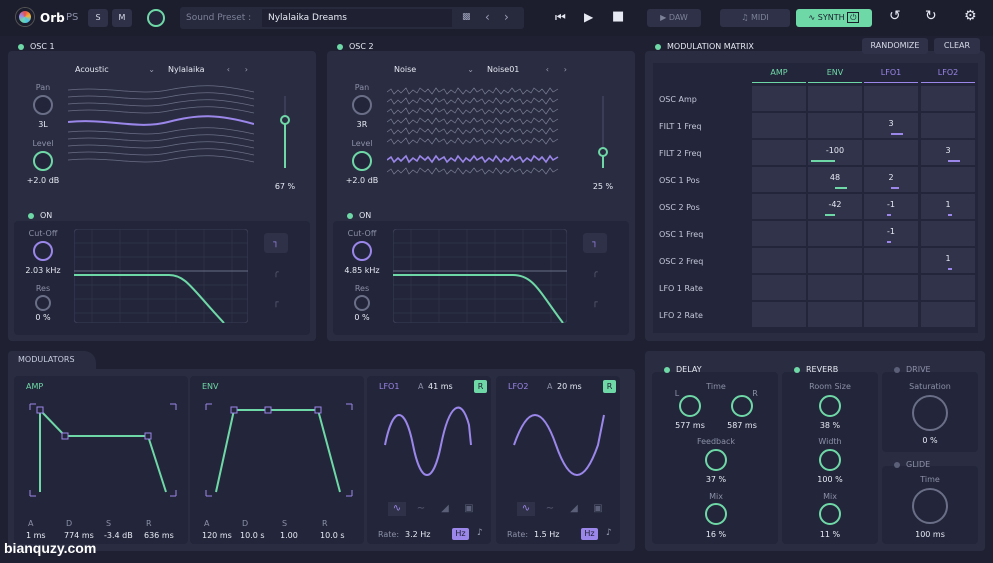  I want to click on lfo1-shape-triangle-icon: ∼, so click(421, 508).